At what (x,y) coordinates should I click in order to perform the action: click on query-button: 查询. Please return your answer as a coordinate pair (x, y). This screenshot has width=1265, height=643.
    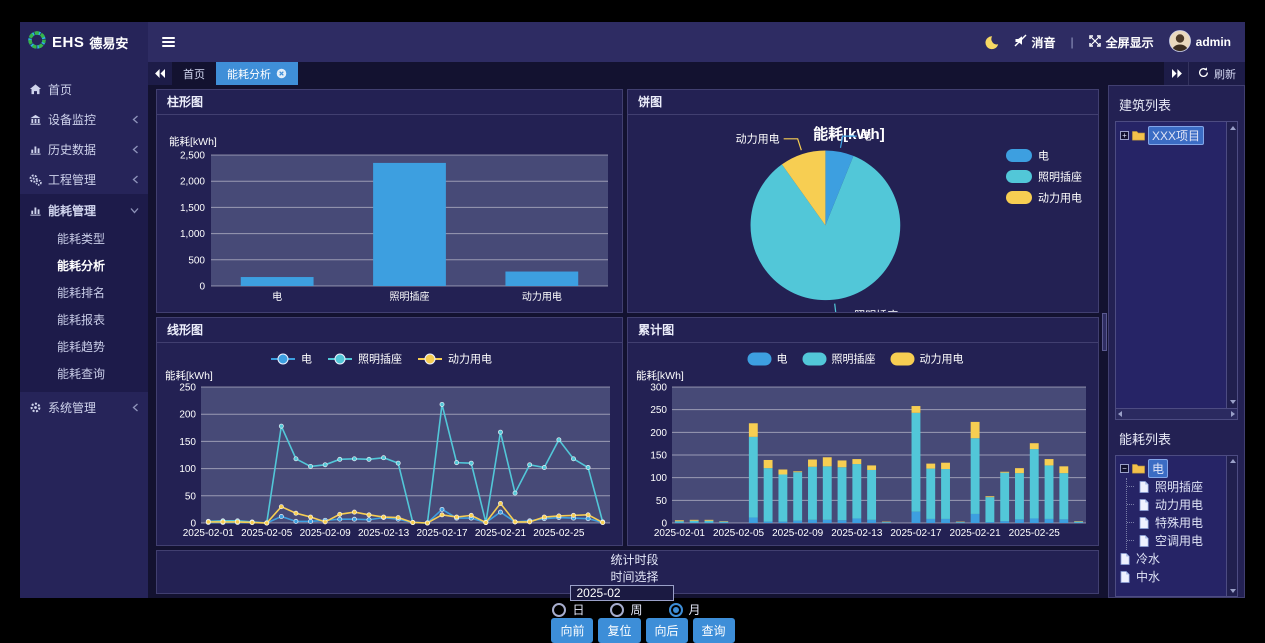
    Looking at the image, I should click on (714, 630).